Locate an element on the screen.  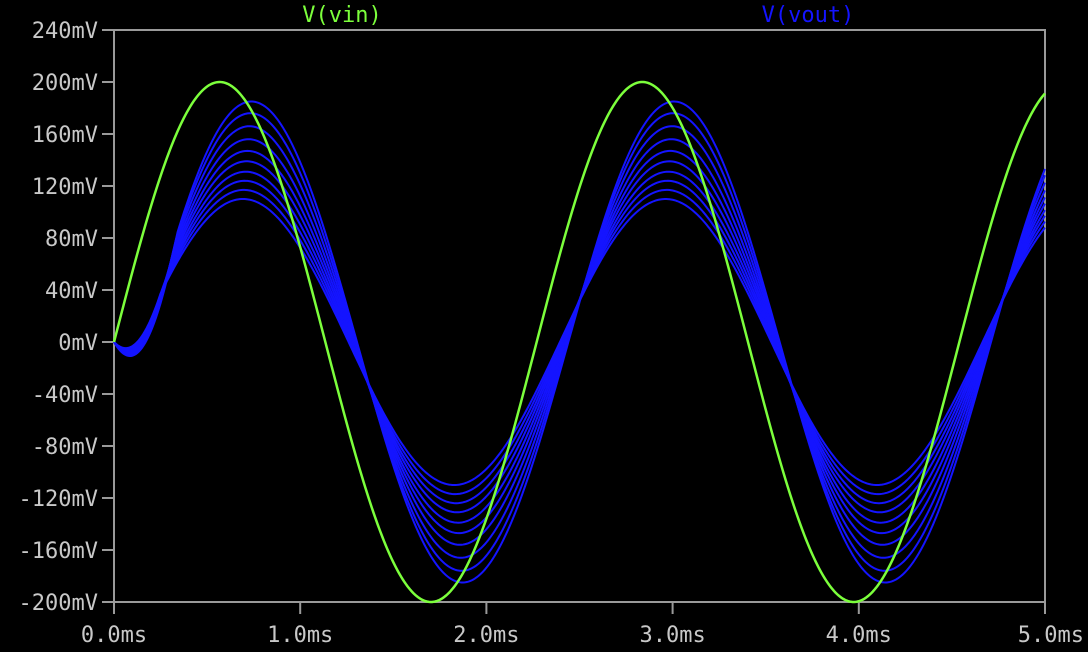
y-tick-label: -200mV is located at coordinates (58, 603).